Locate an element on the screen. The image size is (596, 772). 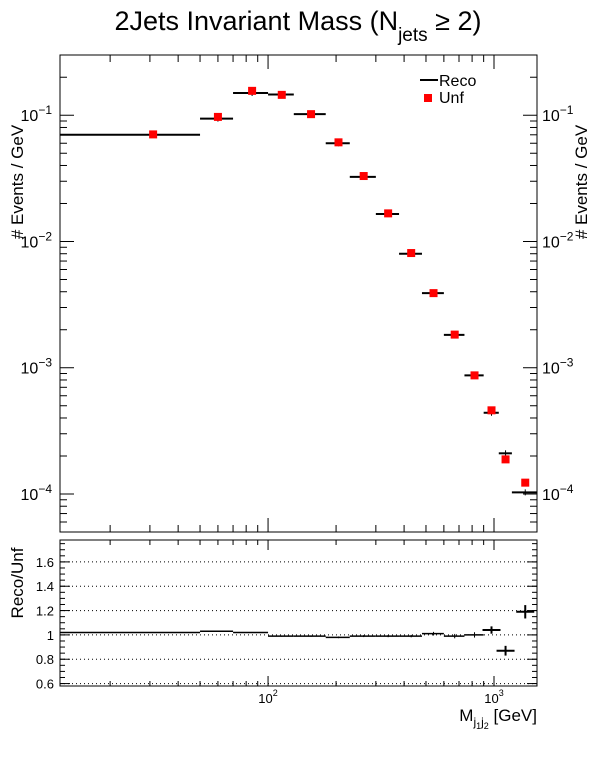
bottom-y-tick-label: 0.6 is located at coordinates (45, 684).